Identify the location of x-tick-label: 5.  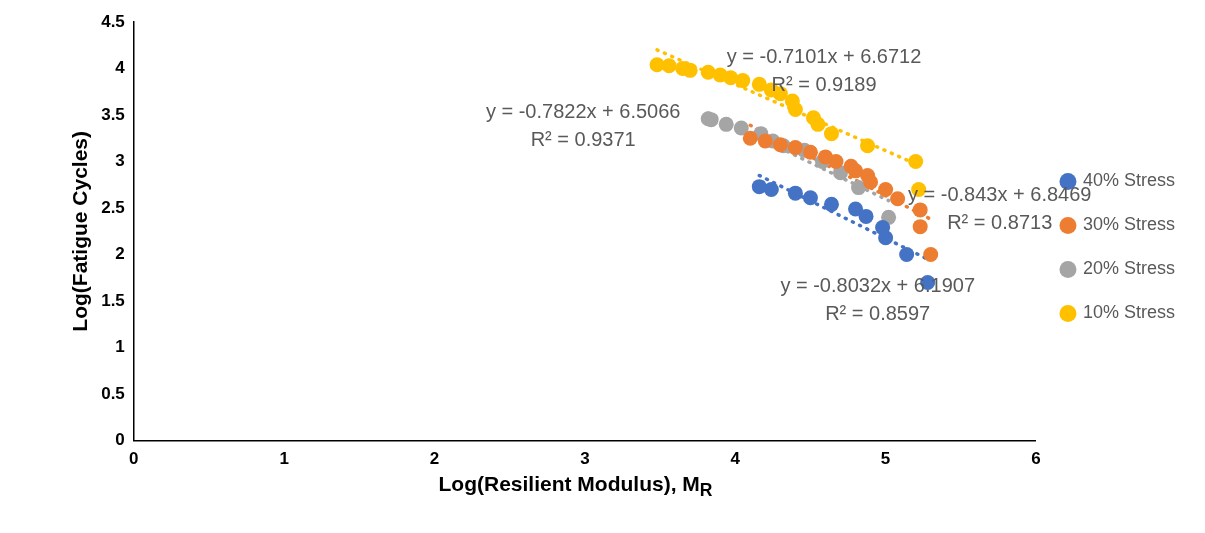
(885, 459).